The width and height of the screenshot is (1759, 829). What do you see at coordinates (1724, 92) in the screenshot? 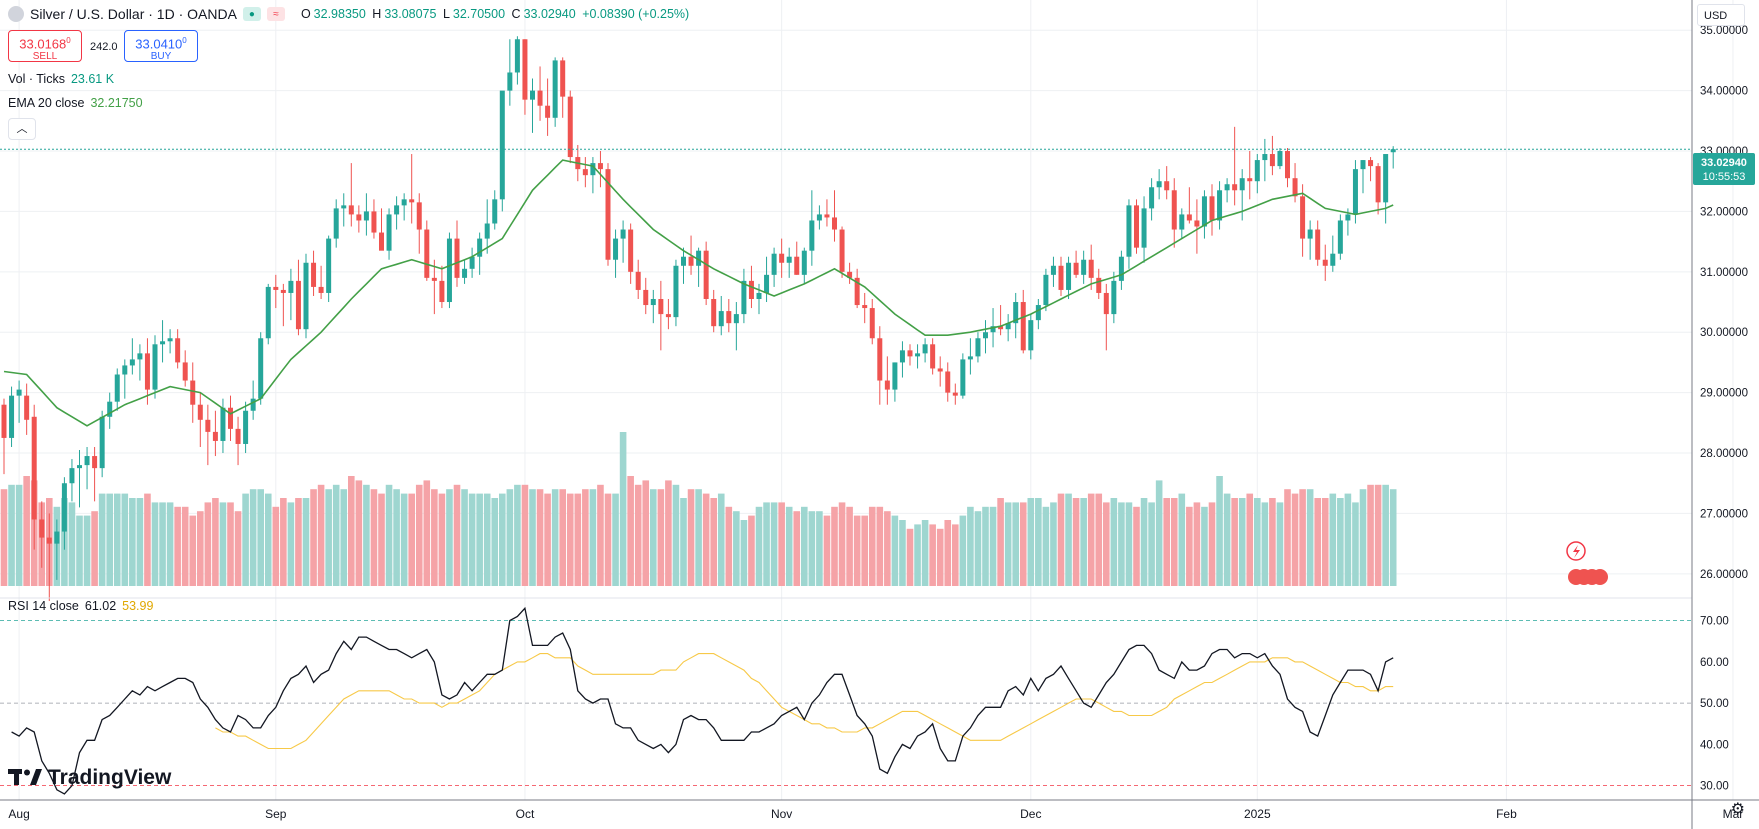
I see `price-tick-label: 34.00000` at bounding box center [1724, 92].